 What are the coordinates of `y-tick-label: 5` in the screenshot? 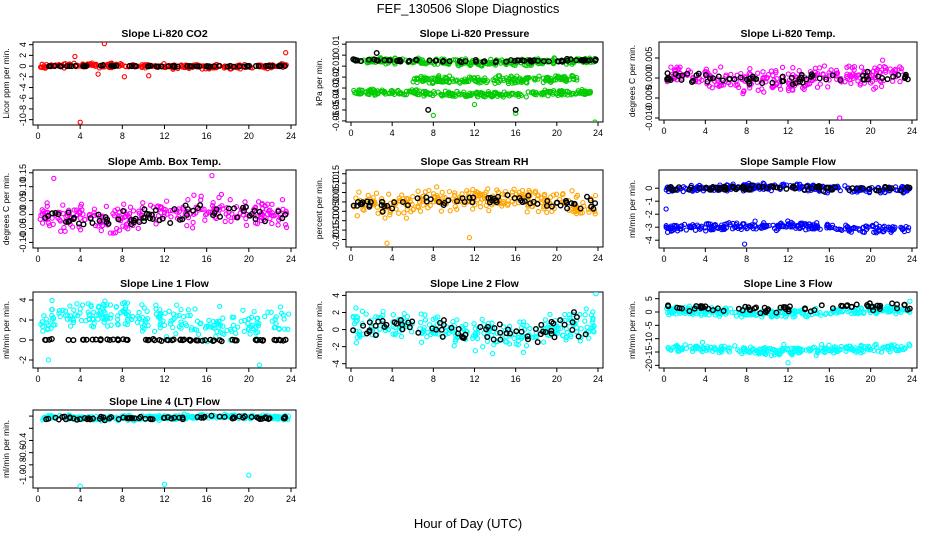 It's located at (649, 298).